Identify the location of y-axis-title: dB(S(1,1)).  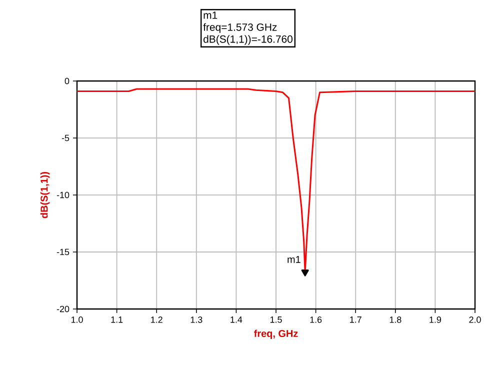
(45, 195).